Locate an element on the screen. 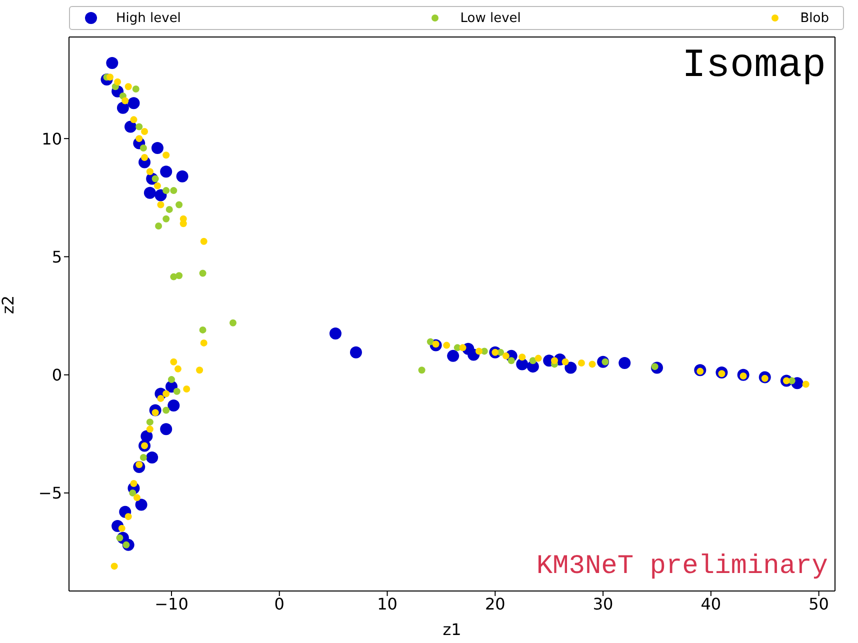 The width and height of the screenshot is (858, 643). legend-label: High level is located at coordinates (148, 18).